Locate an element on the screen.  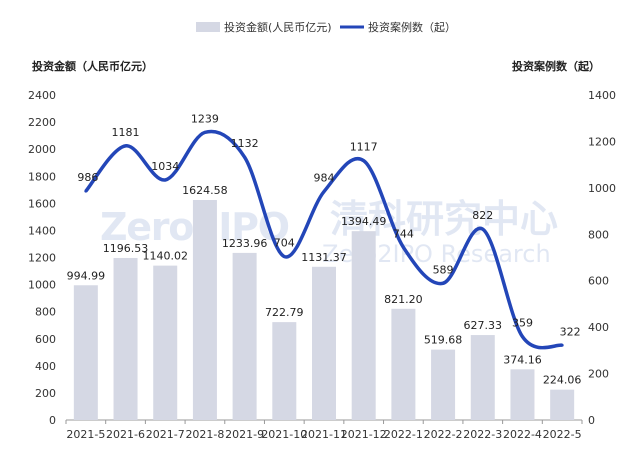
x-tick-label: 2021-8 is located at coordinates (204, 434).